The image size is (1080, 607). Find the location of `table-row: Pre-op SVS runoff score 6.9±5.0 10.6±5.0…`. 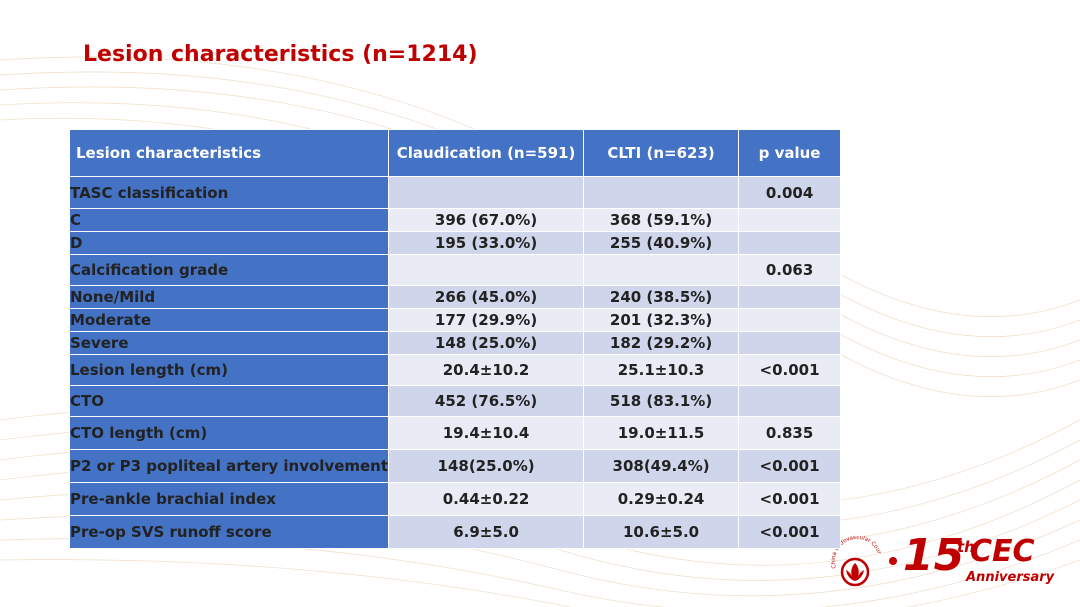

table-row: Pre-op SVS runoff score 6.9±5.0 10.6±5.0… is located at coordinates (455, 532).